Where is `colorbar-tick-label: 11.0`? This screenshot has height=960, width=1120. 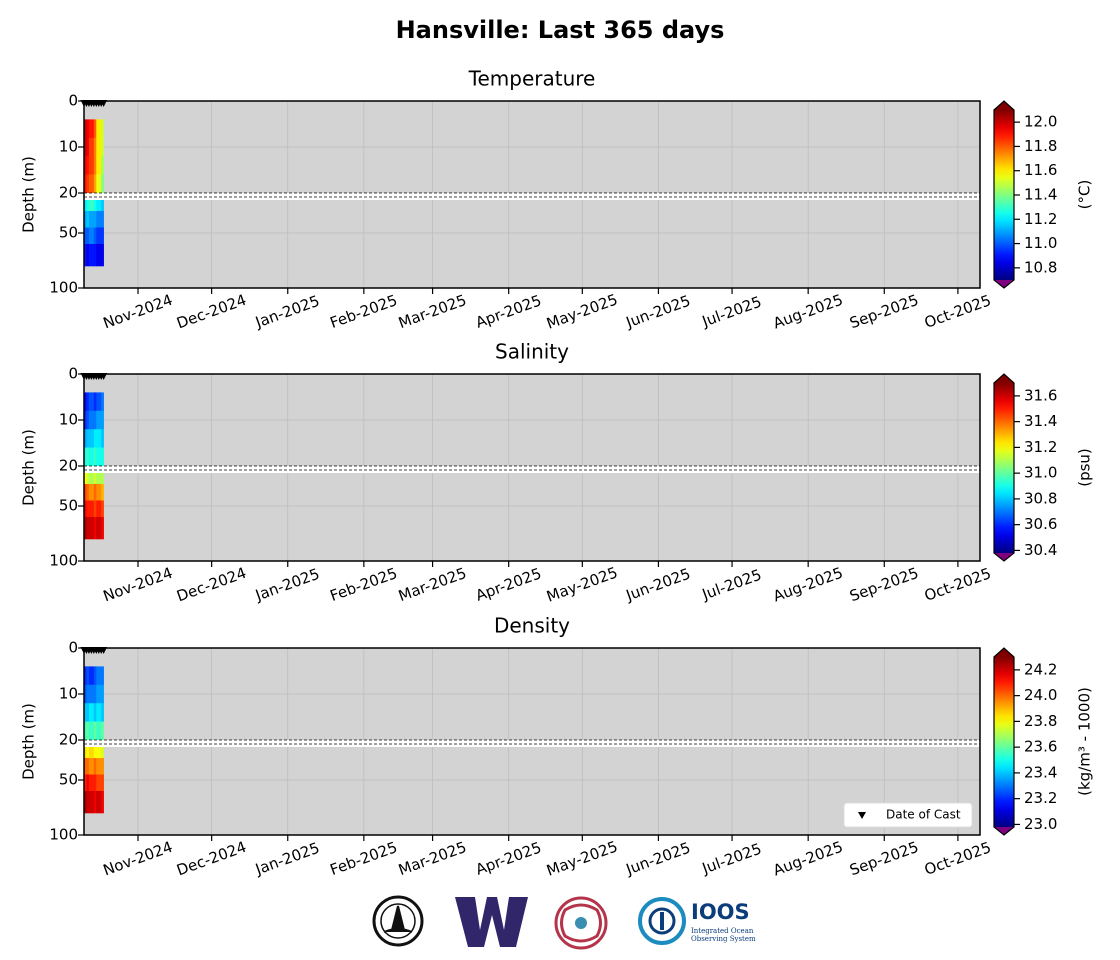
colorbar-tick-label: 11.0 is located at coordinates (1040, 243).